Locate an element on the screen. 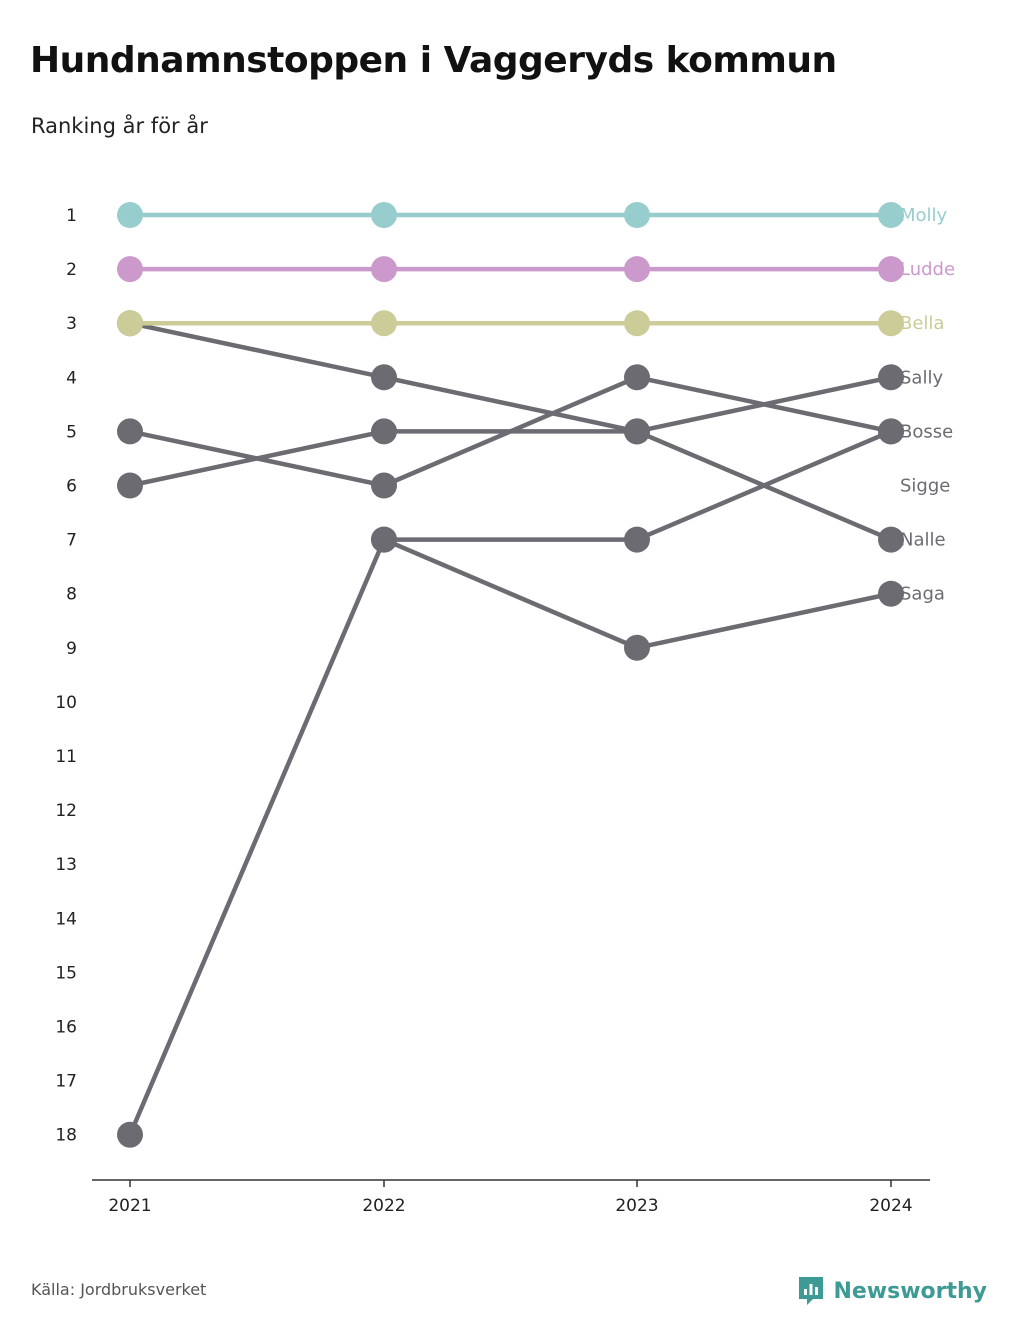 The image size is (1020, 1340). x-tick-label: 2022 is located at coordinates (383, 1206).